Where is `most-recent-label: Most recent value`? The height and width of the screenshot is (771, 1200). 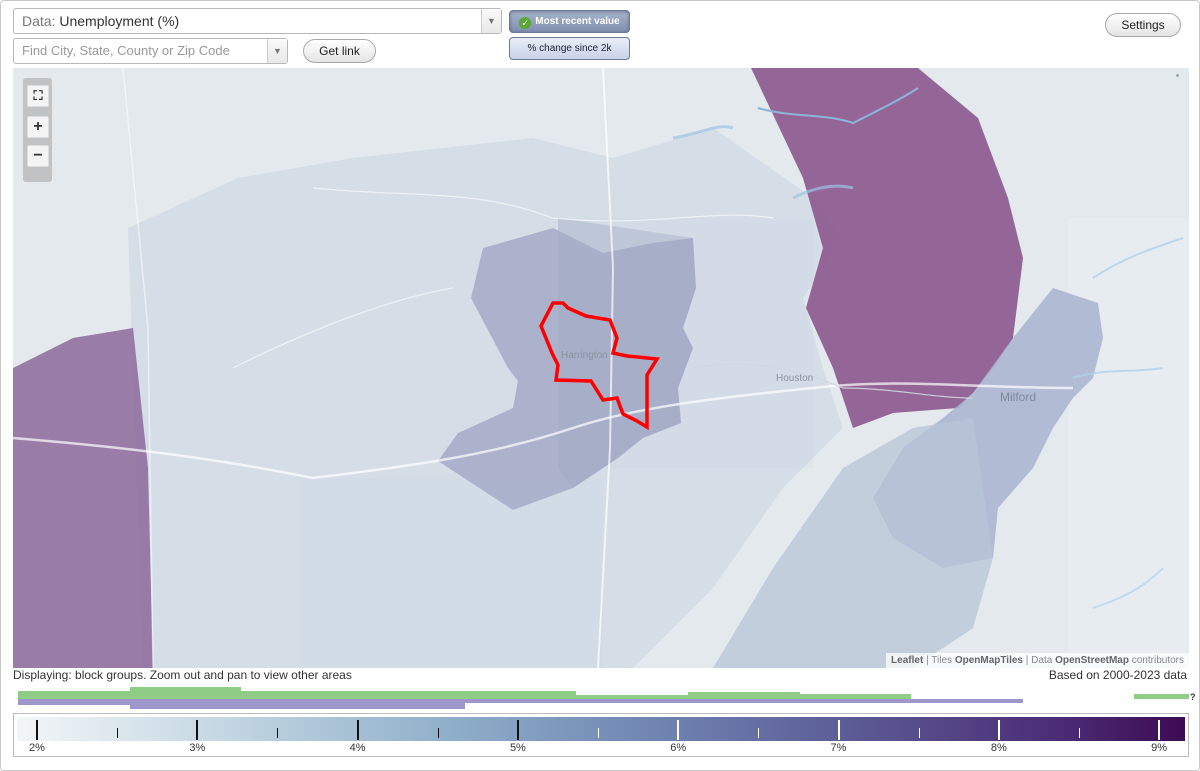
most-recent-label: Most recent value is located at coordinates (577, 21).